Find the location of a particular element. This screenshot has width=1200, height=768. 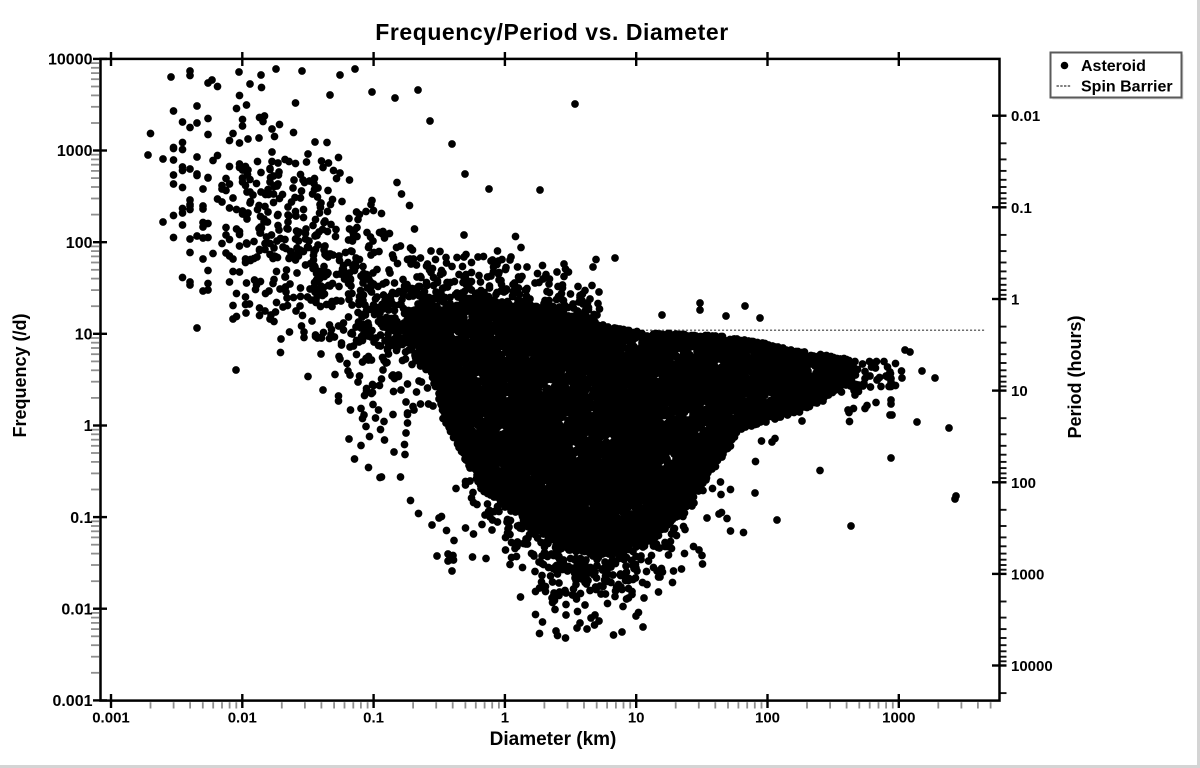

svg-text: Frequency/Period vs. Diameter is located at coordinates (551, 32).